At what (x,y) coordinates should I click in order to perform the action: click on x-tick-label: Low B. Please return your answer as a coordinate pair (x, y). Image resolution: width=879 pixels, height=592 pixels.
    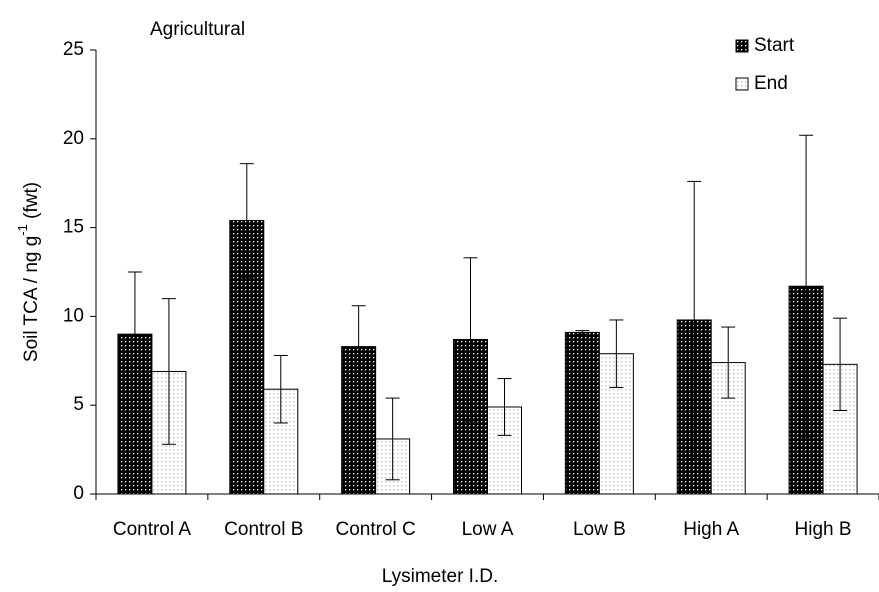
    Looking at the image, I should click on (599, 529).